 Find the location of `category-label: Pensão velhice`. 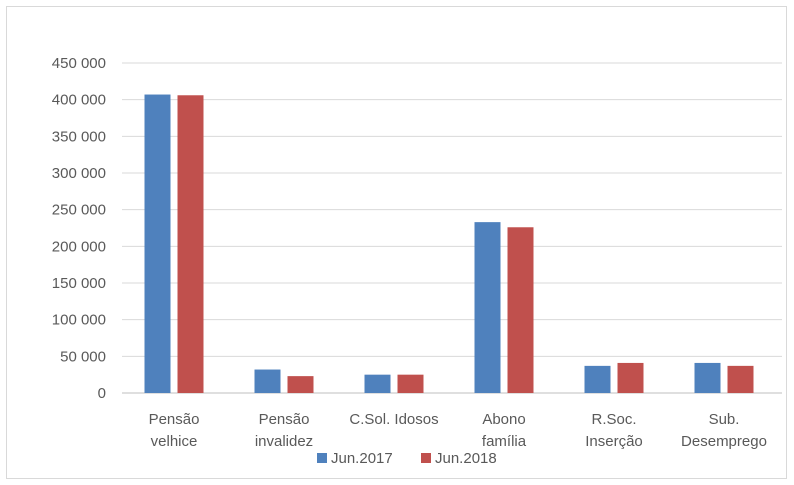

category-label: Pensão velhice is located at coordinates (174, 430).